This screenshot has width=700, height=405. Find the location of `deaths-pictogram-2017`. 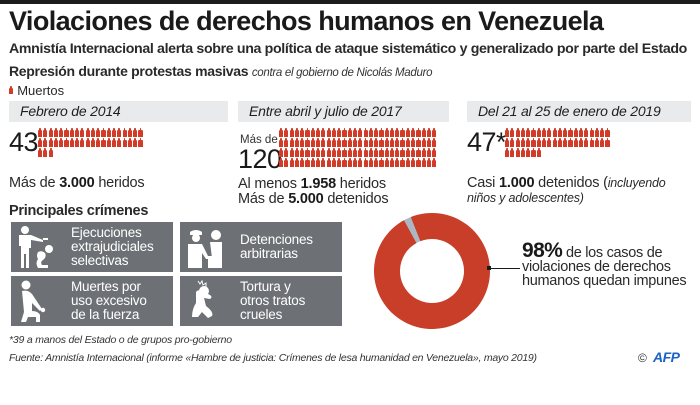

deaths-pictogram-2017 is located at coordinates (359, 148).